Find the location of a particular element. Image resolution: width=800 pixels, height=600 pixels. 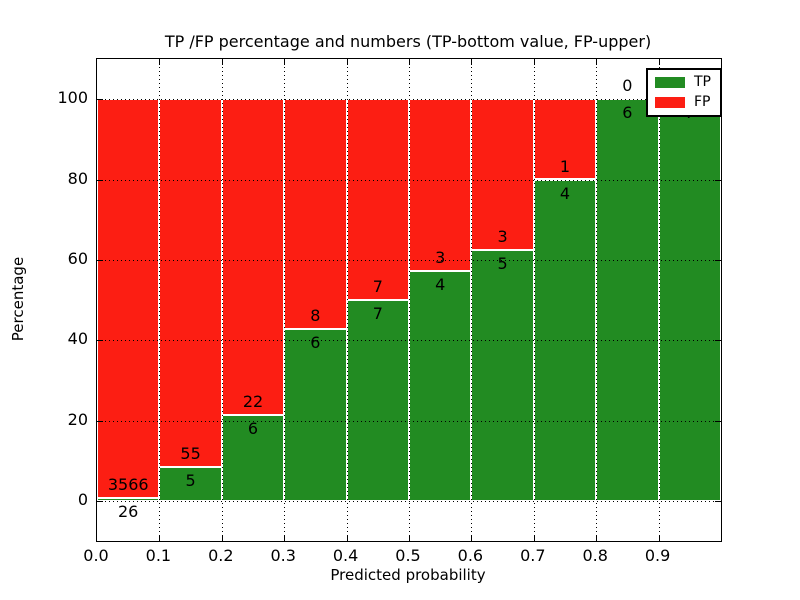

legend-item-fp: FP is located at coordinates (683, 102).